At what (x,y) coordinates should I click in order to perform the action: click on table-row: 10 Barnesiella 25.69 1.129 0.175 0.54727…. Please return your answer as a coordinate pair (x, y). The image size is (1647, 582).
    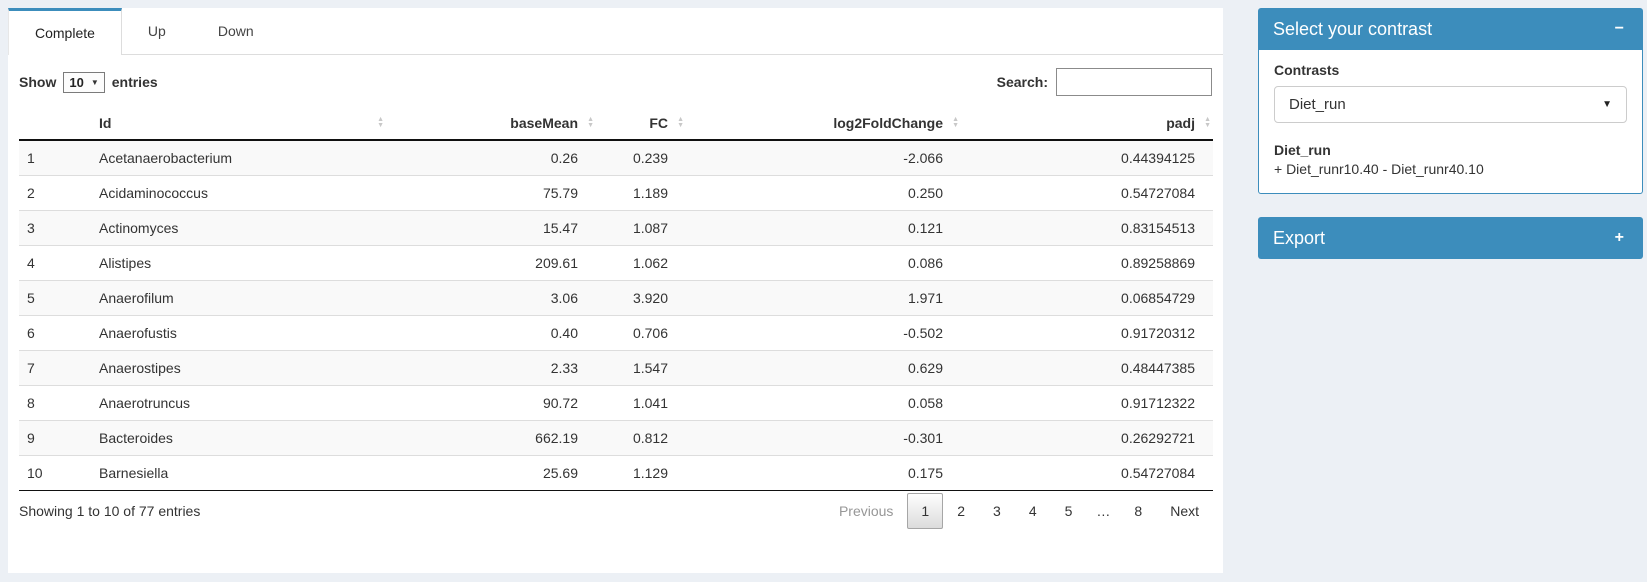
    Looking at the image, I should click on (616, 473).